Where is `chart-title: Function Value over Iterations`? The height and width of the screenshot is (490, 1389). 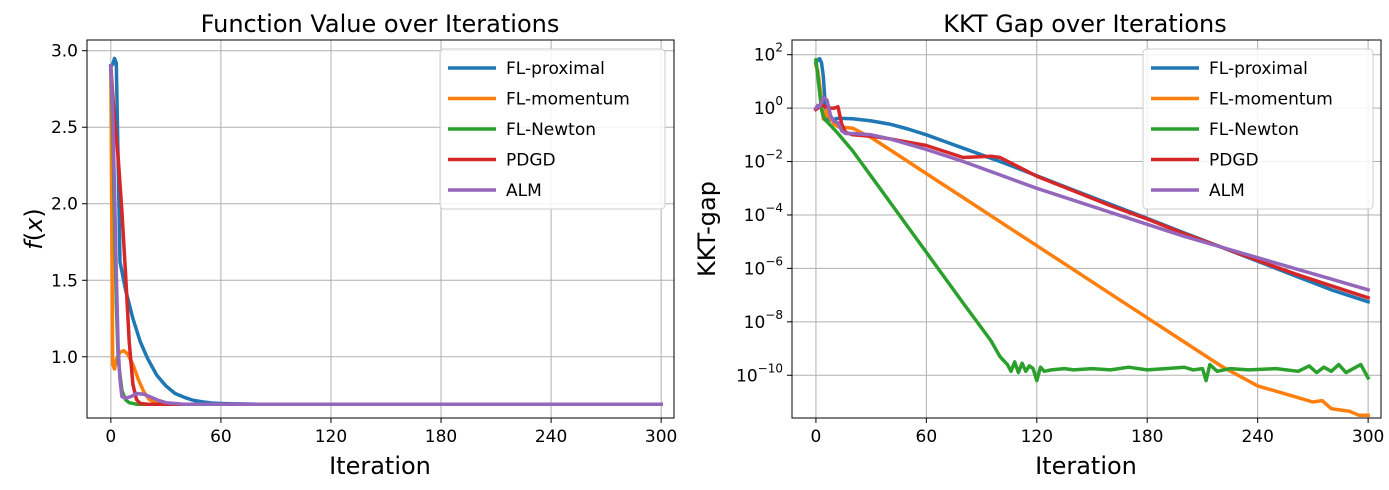 chart-title: Function Value over Iterations is located at coordinates (380, 24).